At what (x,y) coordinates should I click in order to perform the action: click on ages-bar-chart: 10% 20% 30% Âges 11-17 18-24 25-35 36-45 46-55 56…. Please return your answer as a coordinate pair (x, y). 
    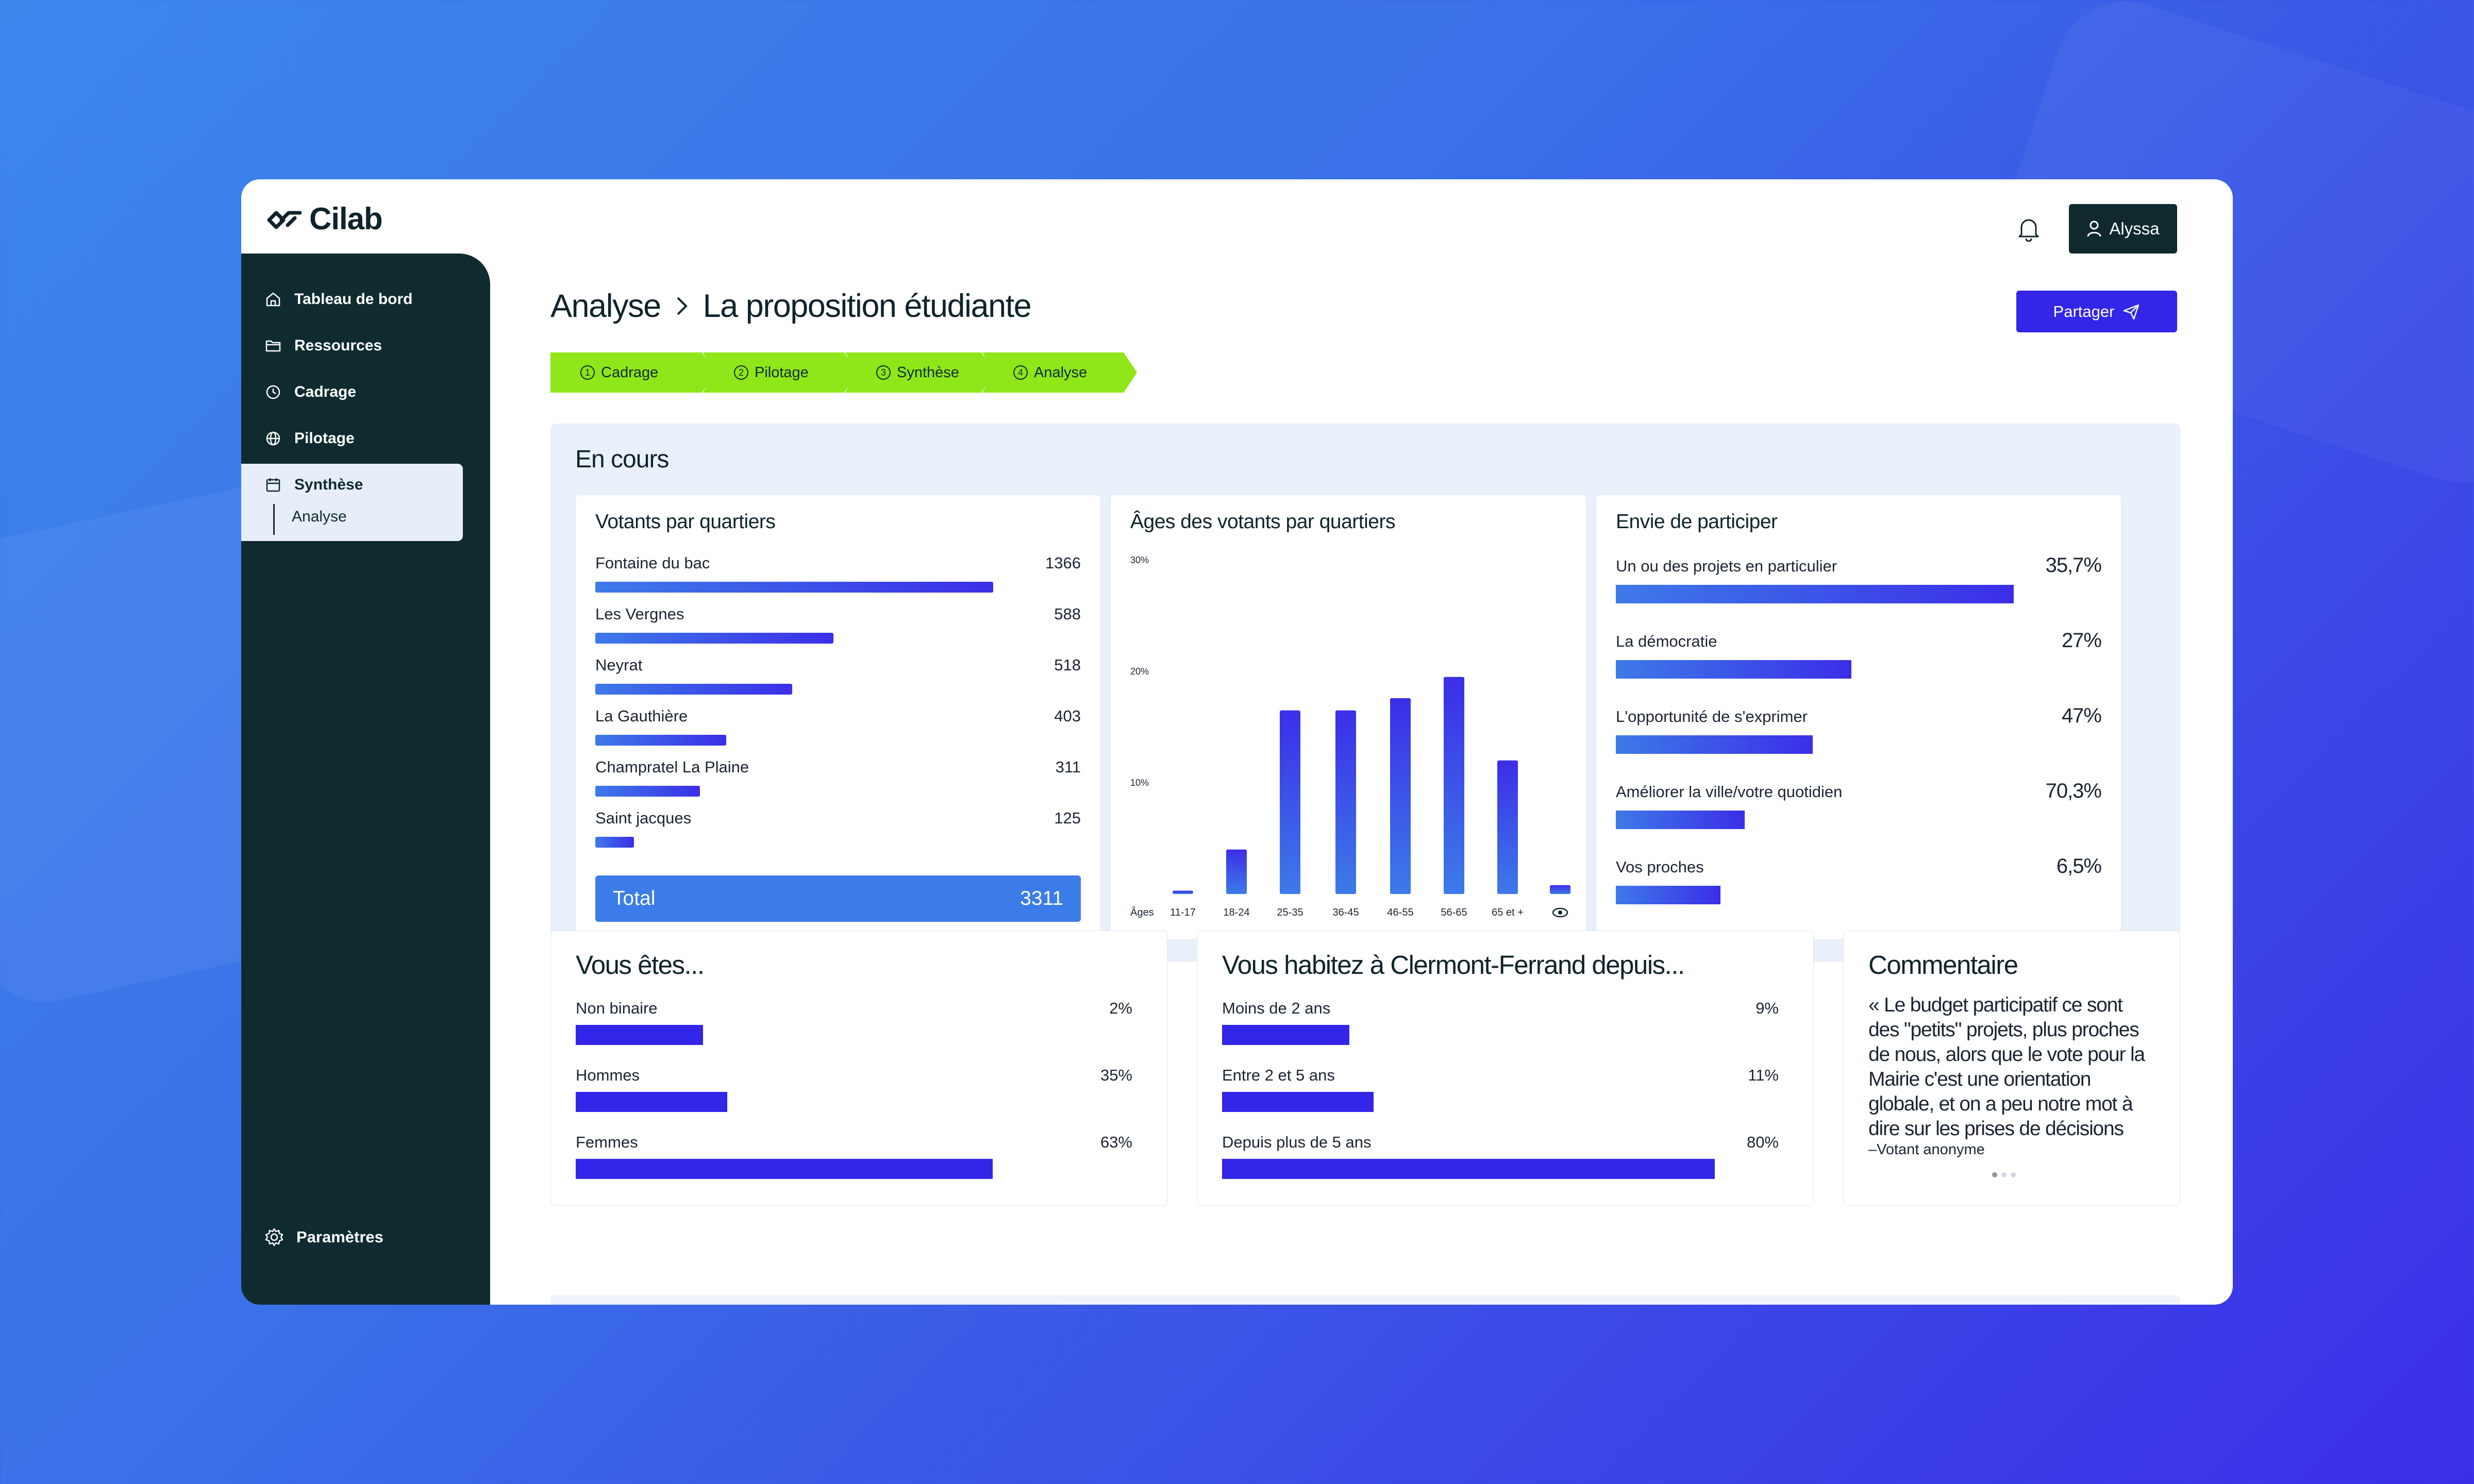
    Looking at the image, I should click on (1350, 736).